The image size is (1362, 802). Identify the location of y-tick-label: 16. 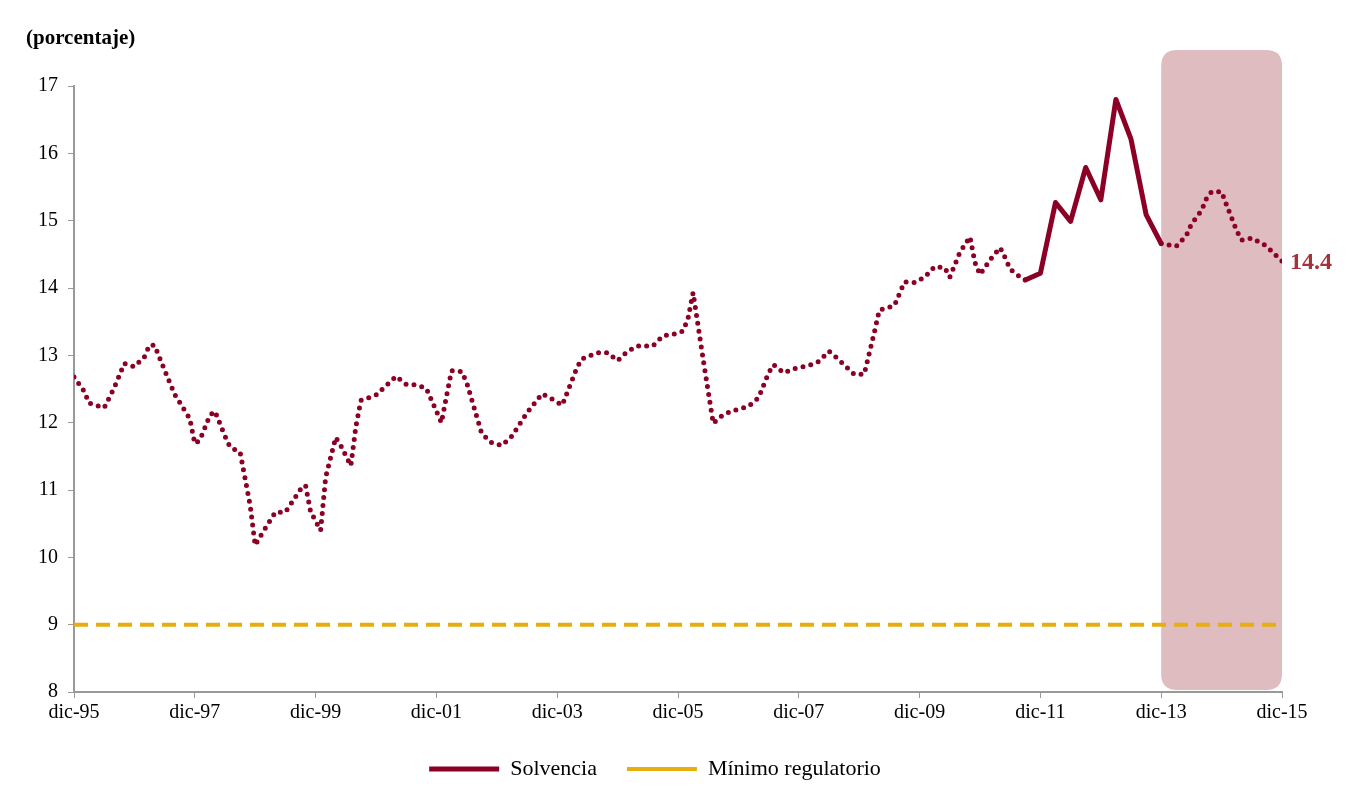
(48, 151).